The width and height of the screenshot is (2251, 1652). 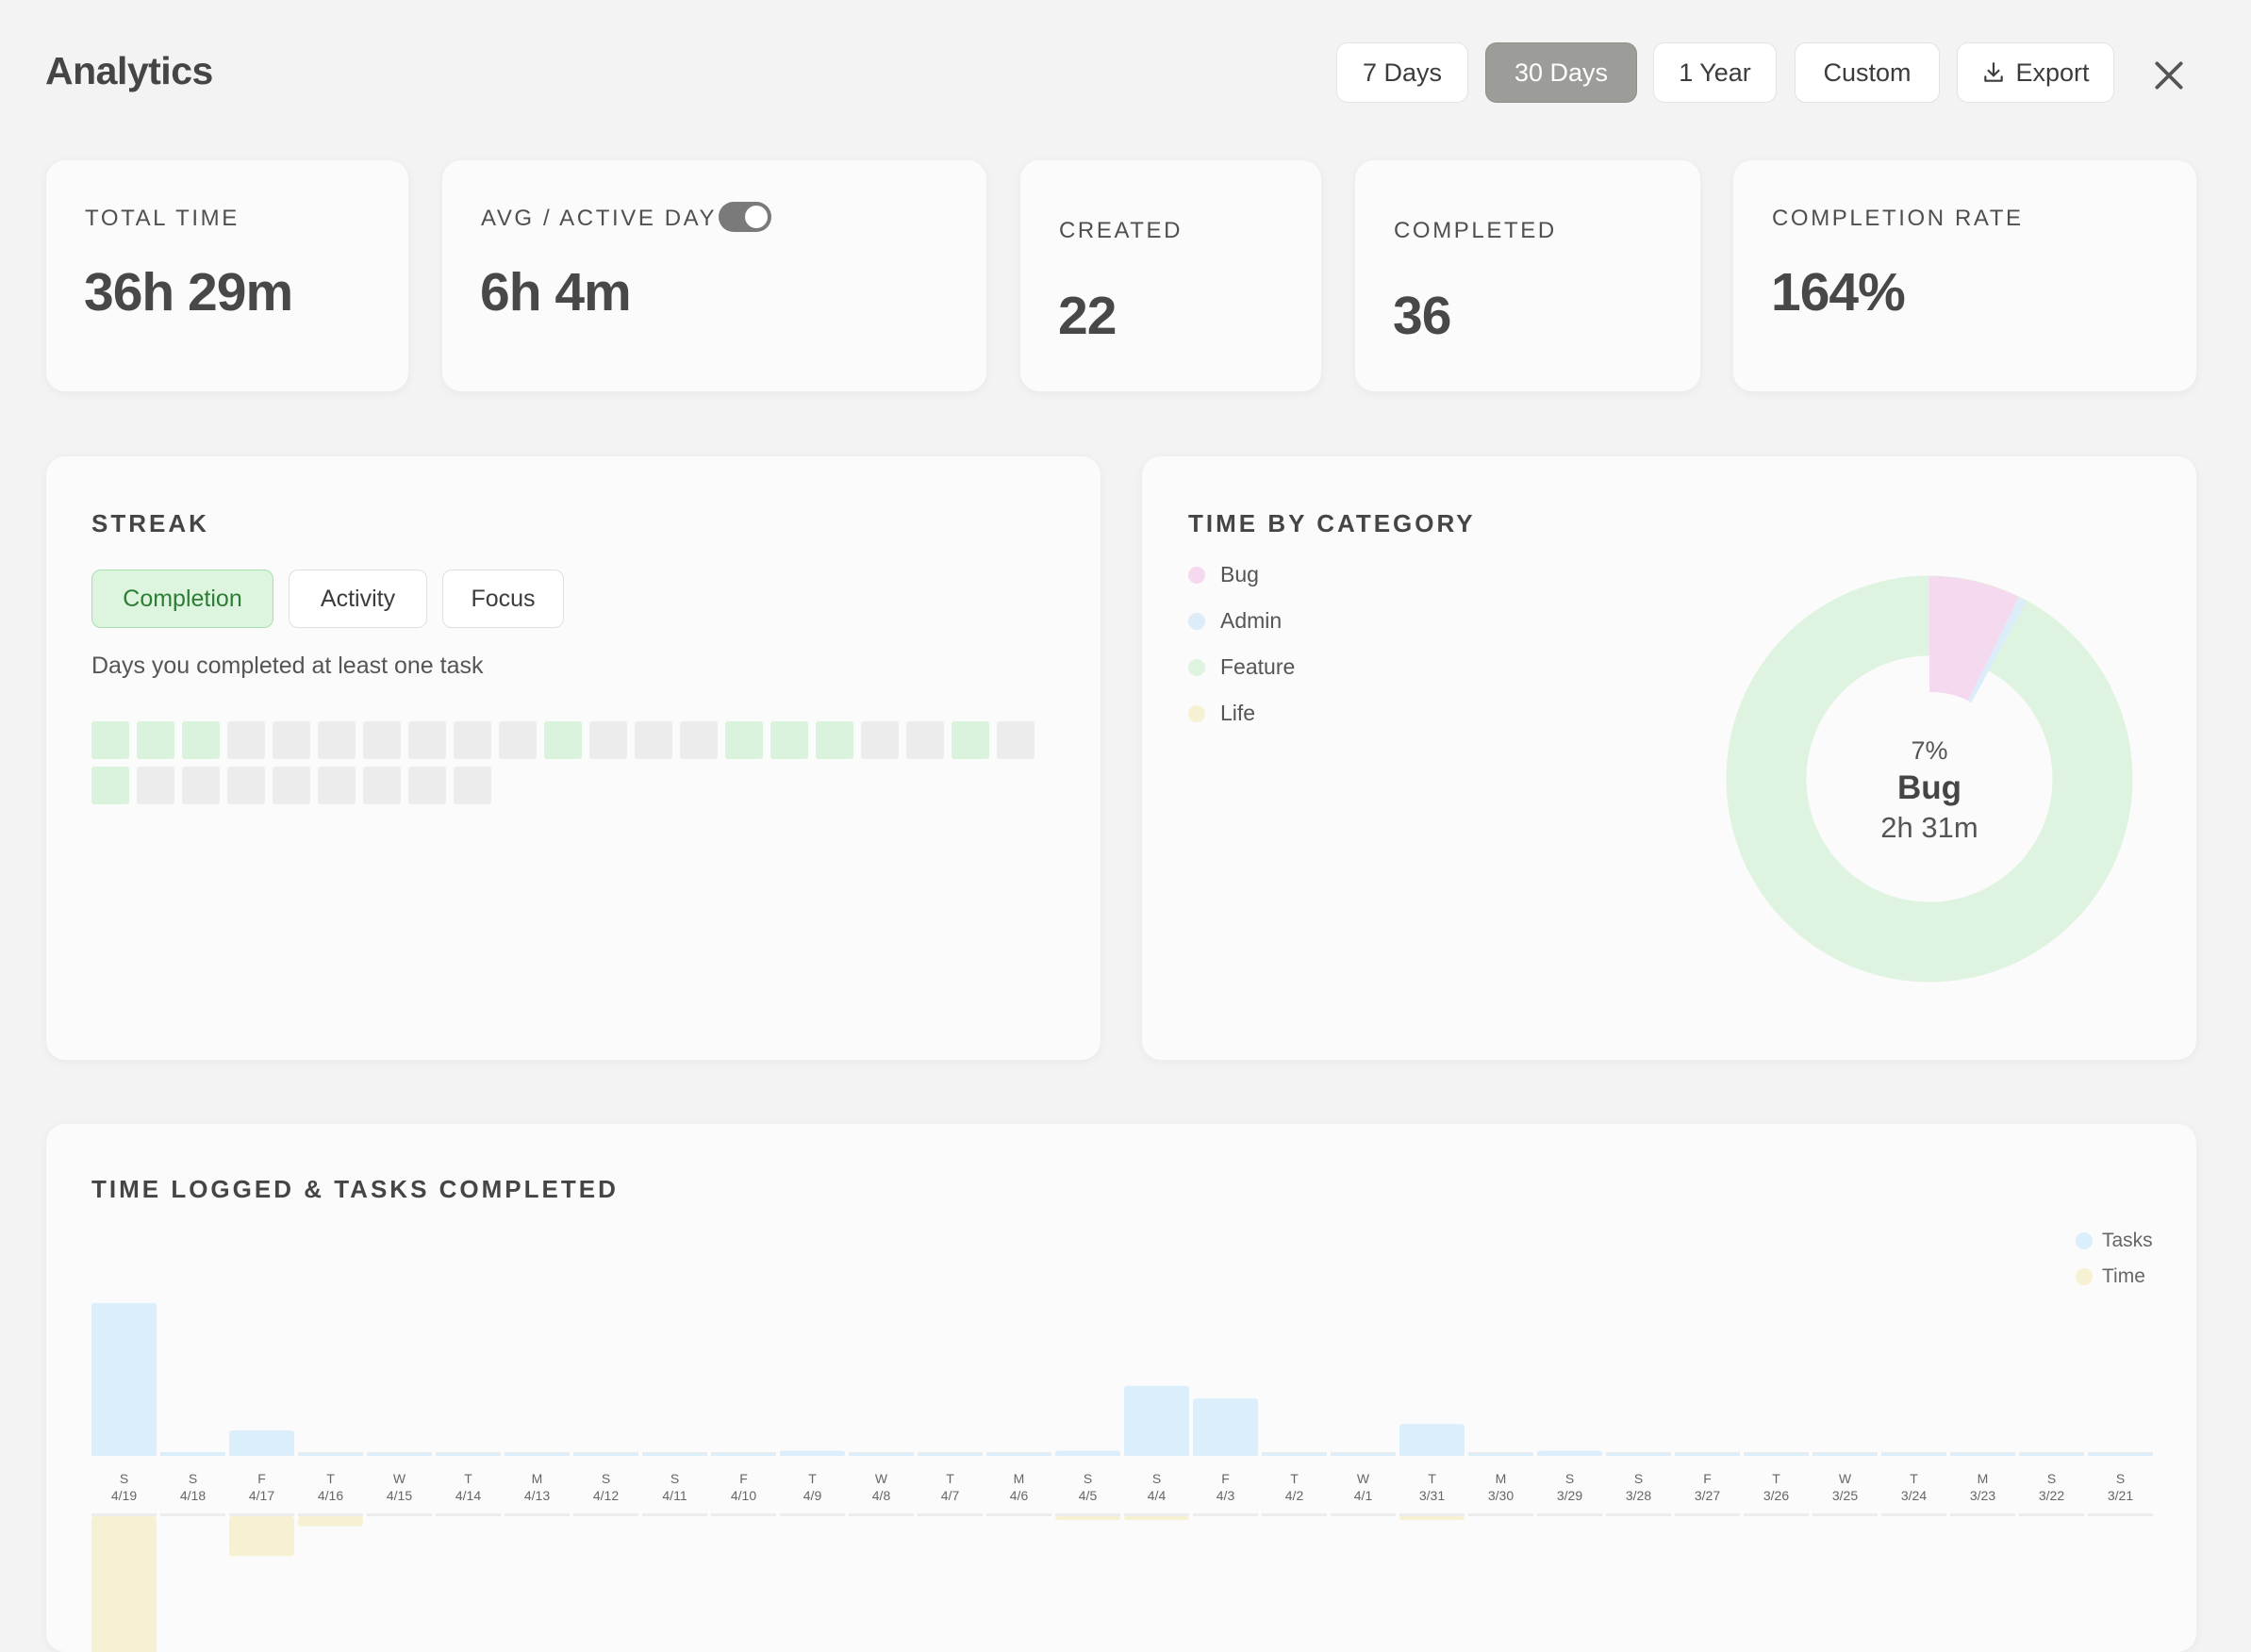 I want to click on tab-activity: Activity, so click(x=358, y=599).